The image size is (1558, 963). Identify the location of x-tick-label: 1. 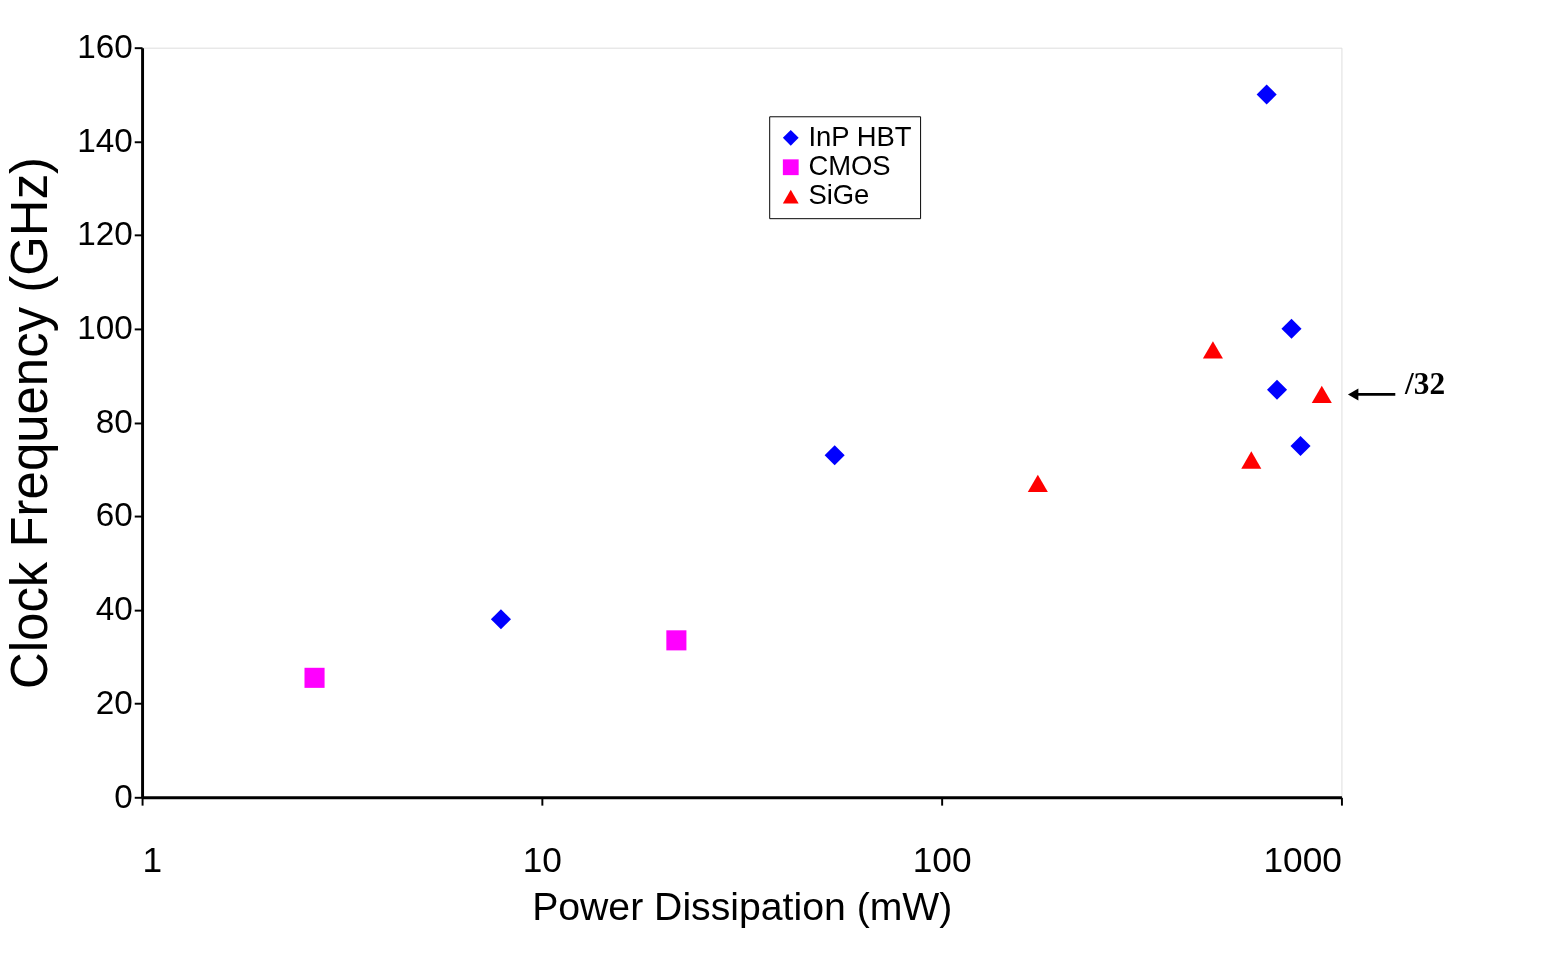
(152, 860).